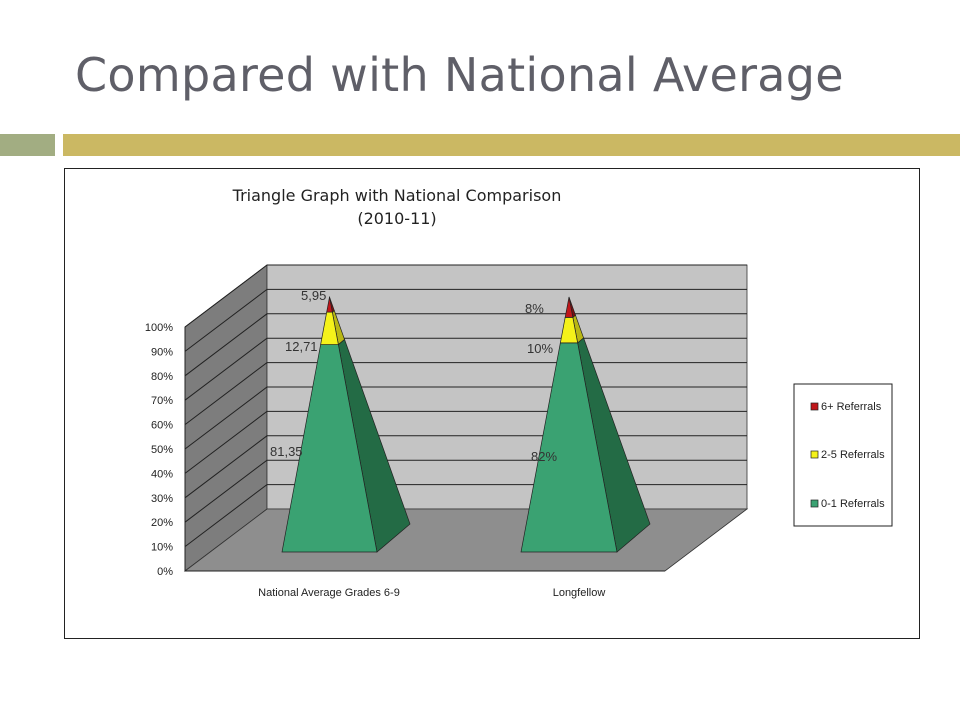 The height and width of the screenshot is (720, 960). What do you see at coordinates (162, 352) in the screenshot?
I see `y-tick-label: 90%` at bounding box center [162, 352].